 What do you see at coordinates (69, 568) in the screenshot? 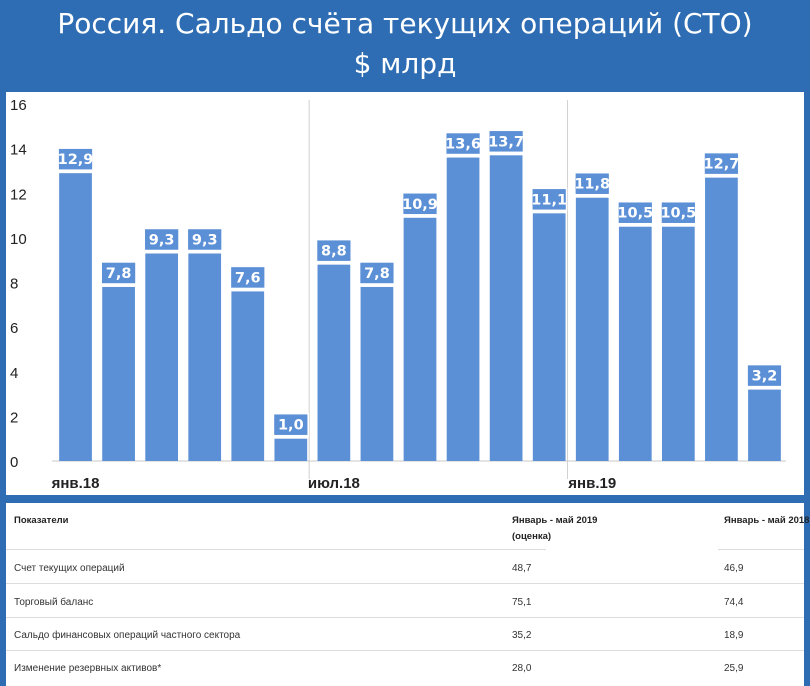
I see `row-label: Счет текущих операций` at bounding box center [69, 568].